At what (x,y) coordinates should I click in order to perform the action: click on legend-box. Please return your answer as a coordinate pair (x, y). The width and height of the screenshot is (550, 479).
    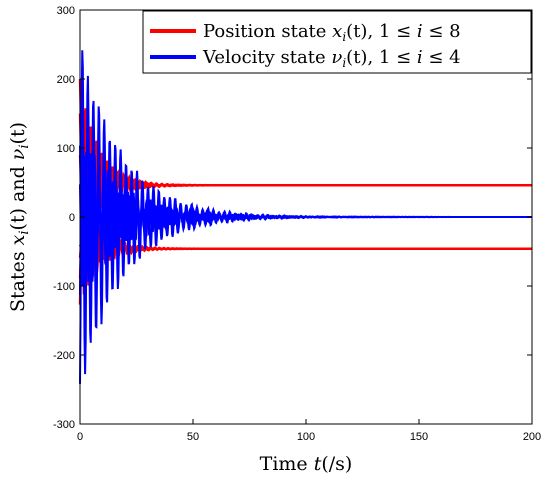
    Looking at the image, I should click on (337, 42).